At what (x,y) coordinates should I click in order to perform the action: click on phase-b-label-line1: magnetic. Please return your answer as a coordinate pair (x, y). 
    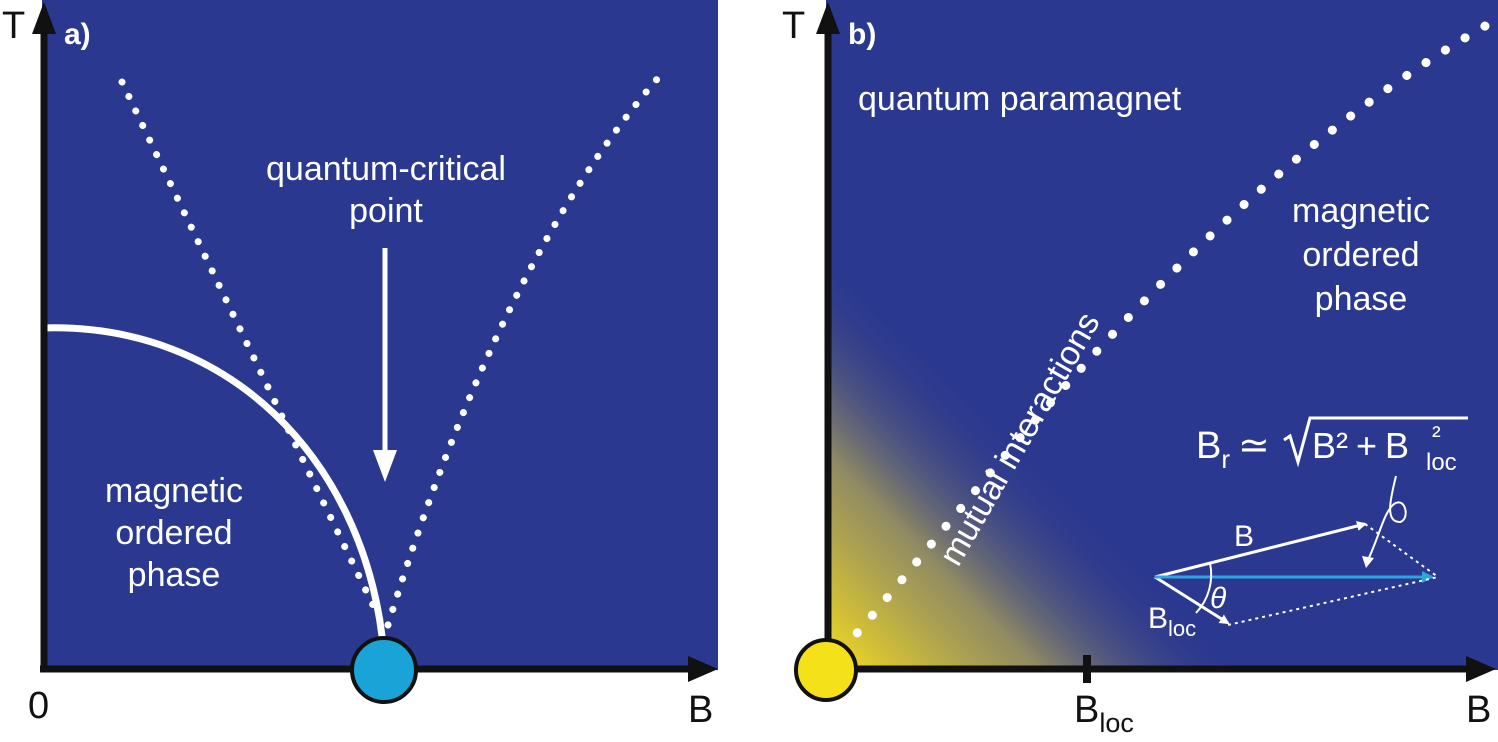
    Looking at the image, I should click on (1361, 211).